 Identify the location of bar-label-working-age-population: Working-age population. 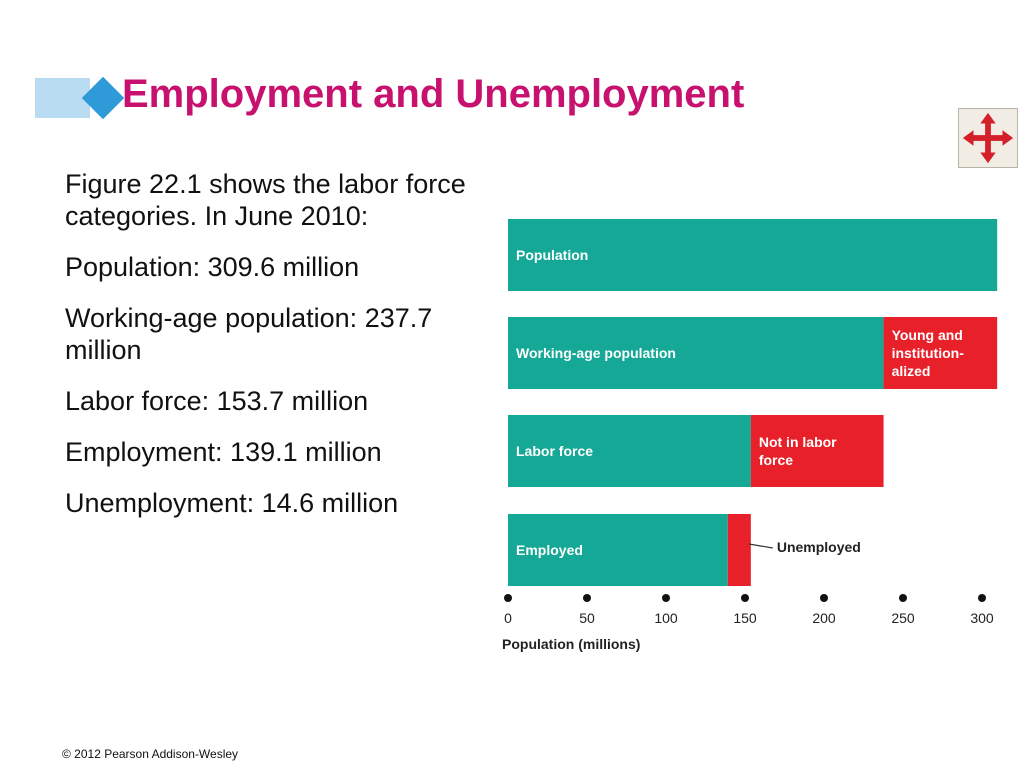
(596, 353).